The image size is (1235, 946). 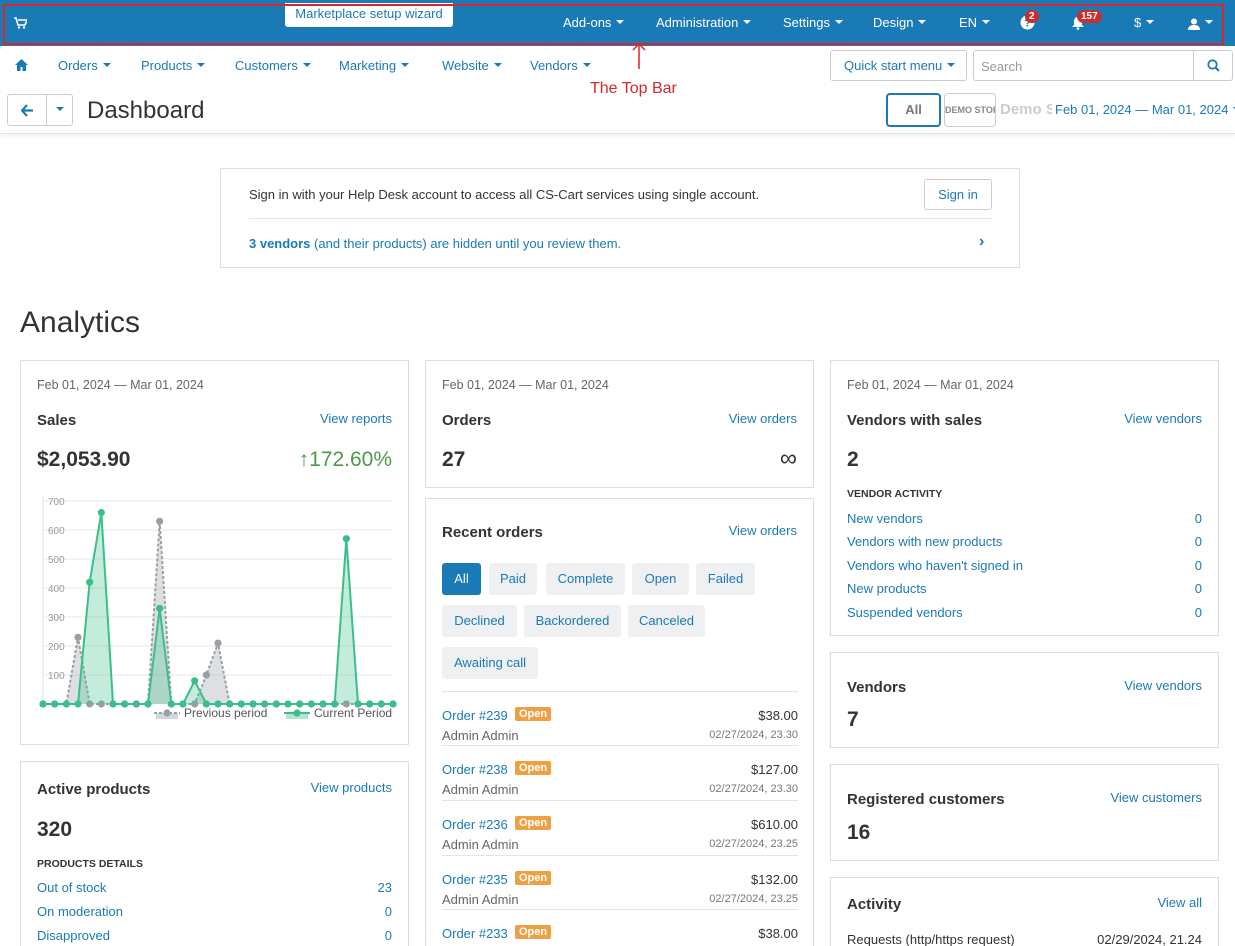 I want to click on quick-start-menu-button: Quick start menu, so click(x=898, y=65).